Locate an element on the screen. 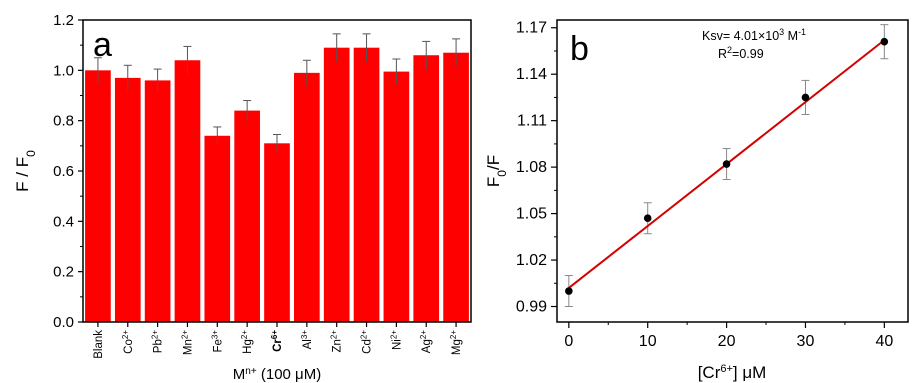 This screenshot has width=923, height=383. x-axis-title: Mn+ (100 μM) is located at coordinates (277, 374).